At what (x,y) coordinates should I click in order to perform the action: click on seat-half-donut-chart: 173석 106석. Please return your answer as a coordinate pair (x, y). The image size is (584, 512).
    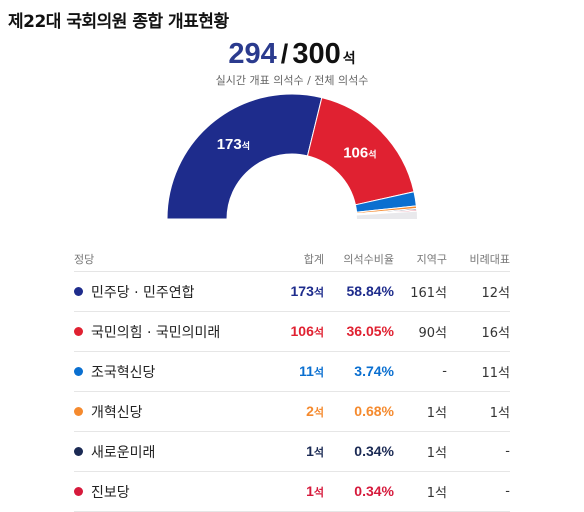
    Looking at the image, I should click on (292, 156).